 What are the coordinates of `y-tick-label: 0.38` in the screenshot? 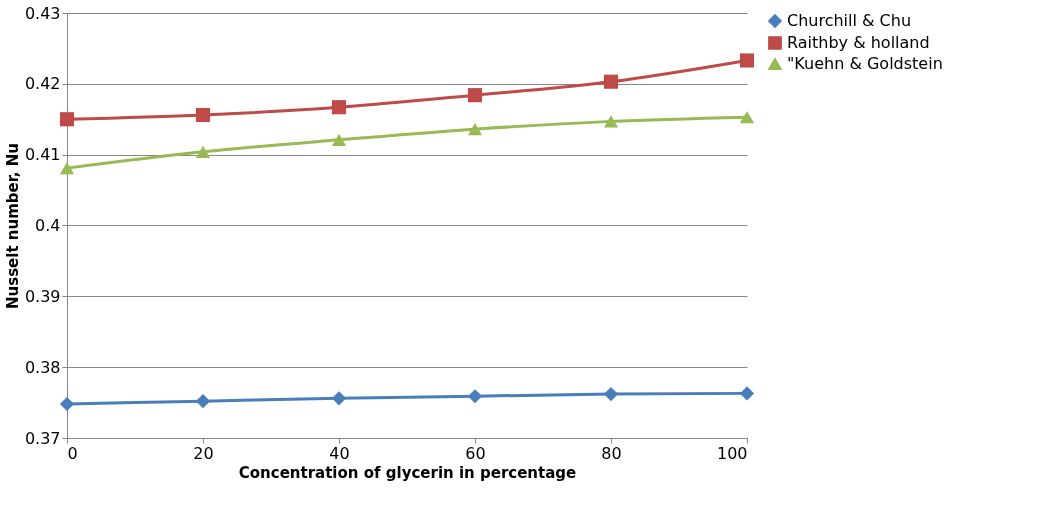 It's located at (42, 367).